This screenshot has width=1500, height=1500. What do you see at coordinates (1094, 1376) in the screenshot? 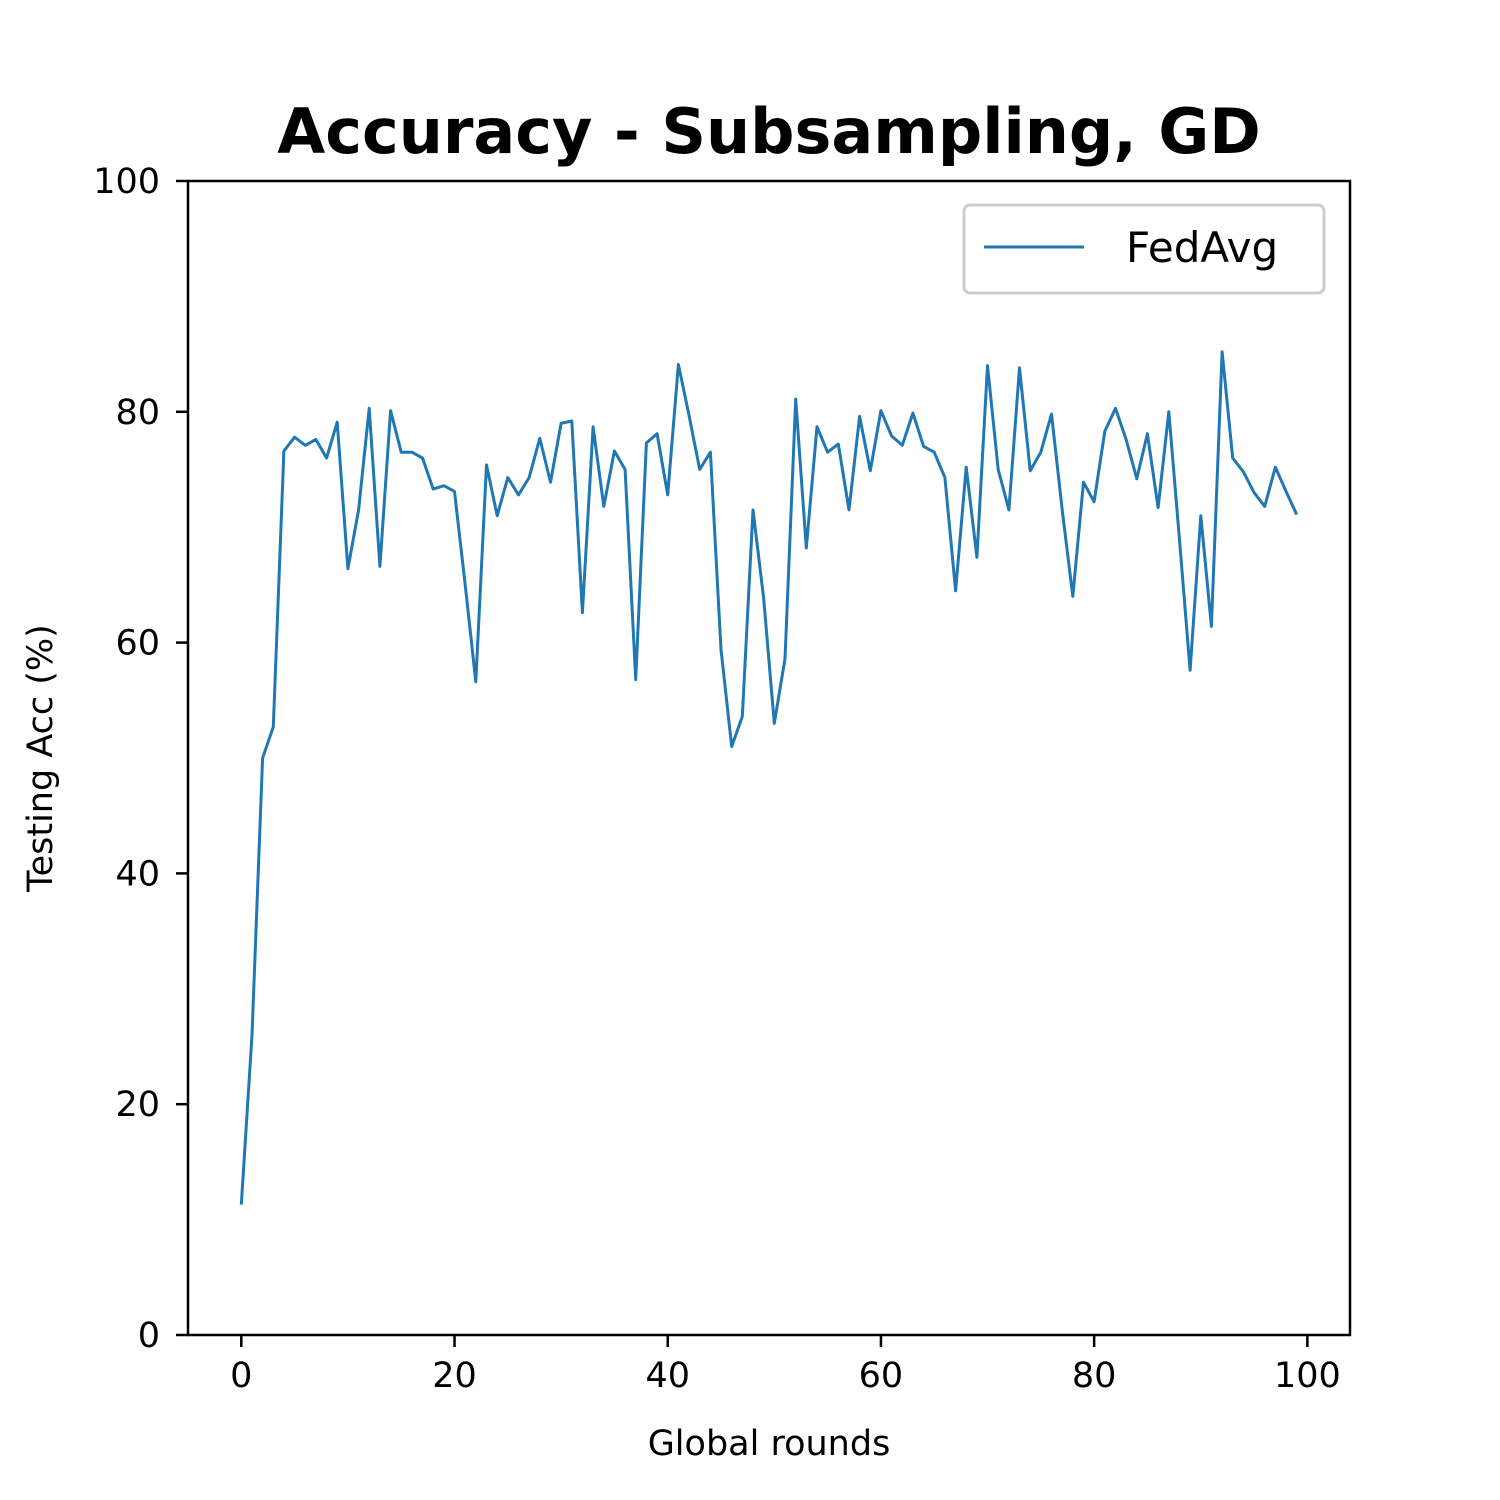
I see `x-tick-label: 80` at bounding box center [1094, 1376].